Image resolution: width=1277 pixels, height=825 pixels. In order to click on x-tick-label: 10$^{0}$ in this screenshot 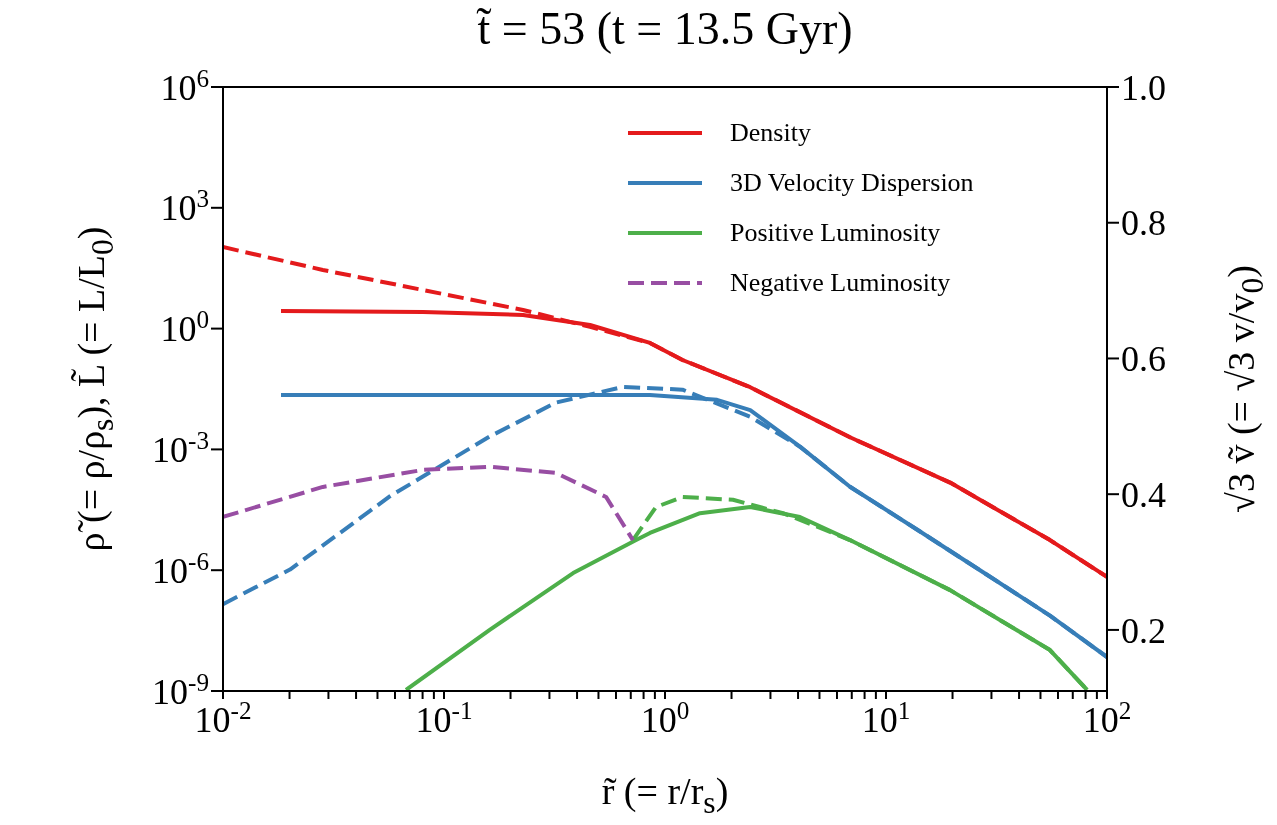, I will do `click(665, 718)`.